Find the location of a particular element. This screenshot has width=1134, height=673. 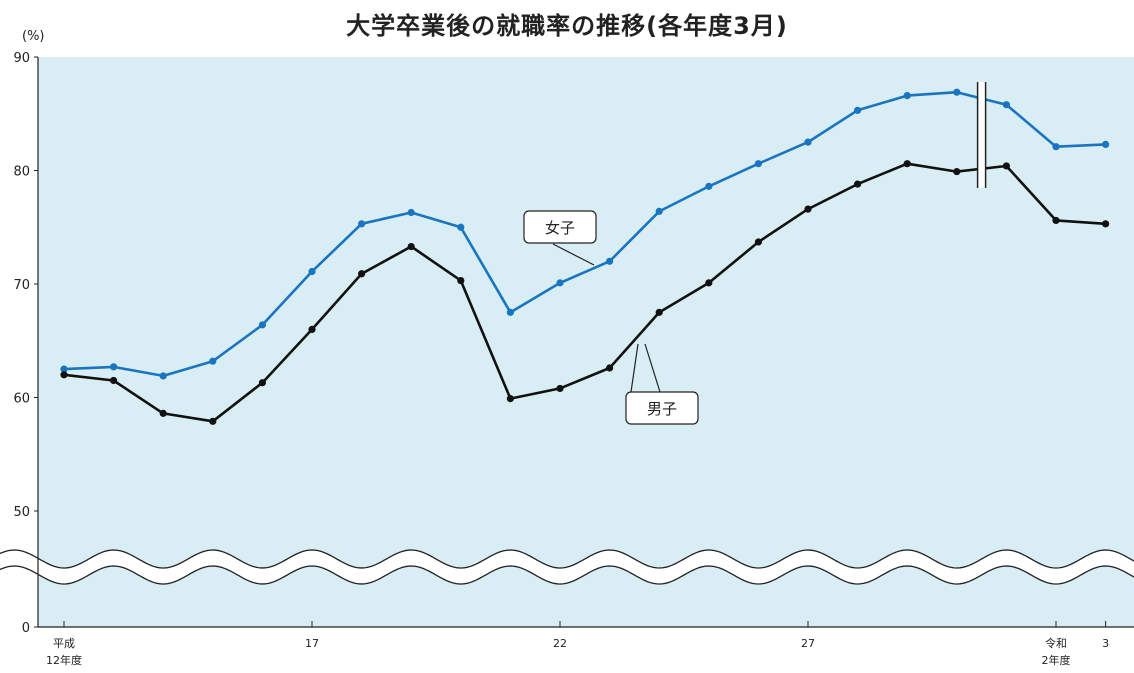

x-tick-label: 12年度 is located at coordinates (64, 660).